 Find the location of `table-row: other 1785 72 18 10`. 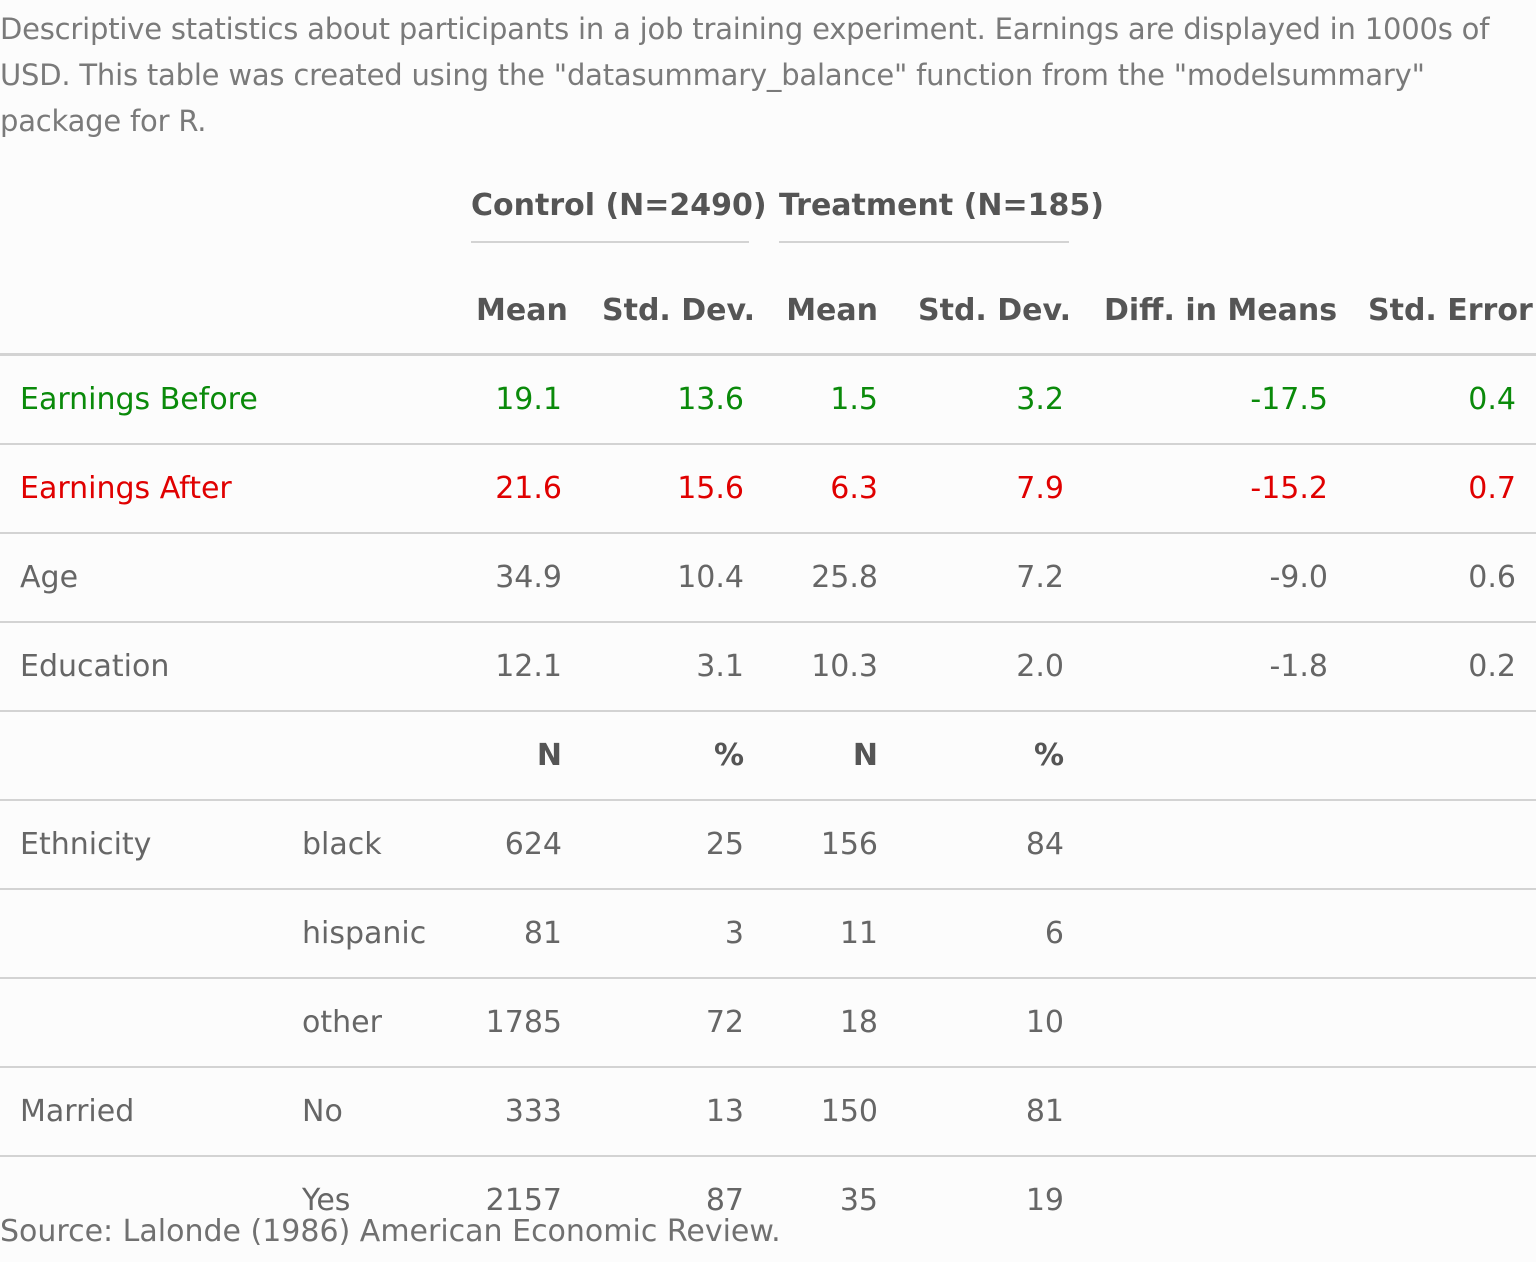

table-row: other 1785 72 18 10 is located at coordinates (768, 1023).